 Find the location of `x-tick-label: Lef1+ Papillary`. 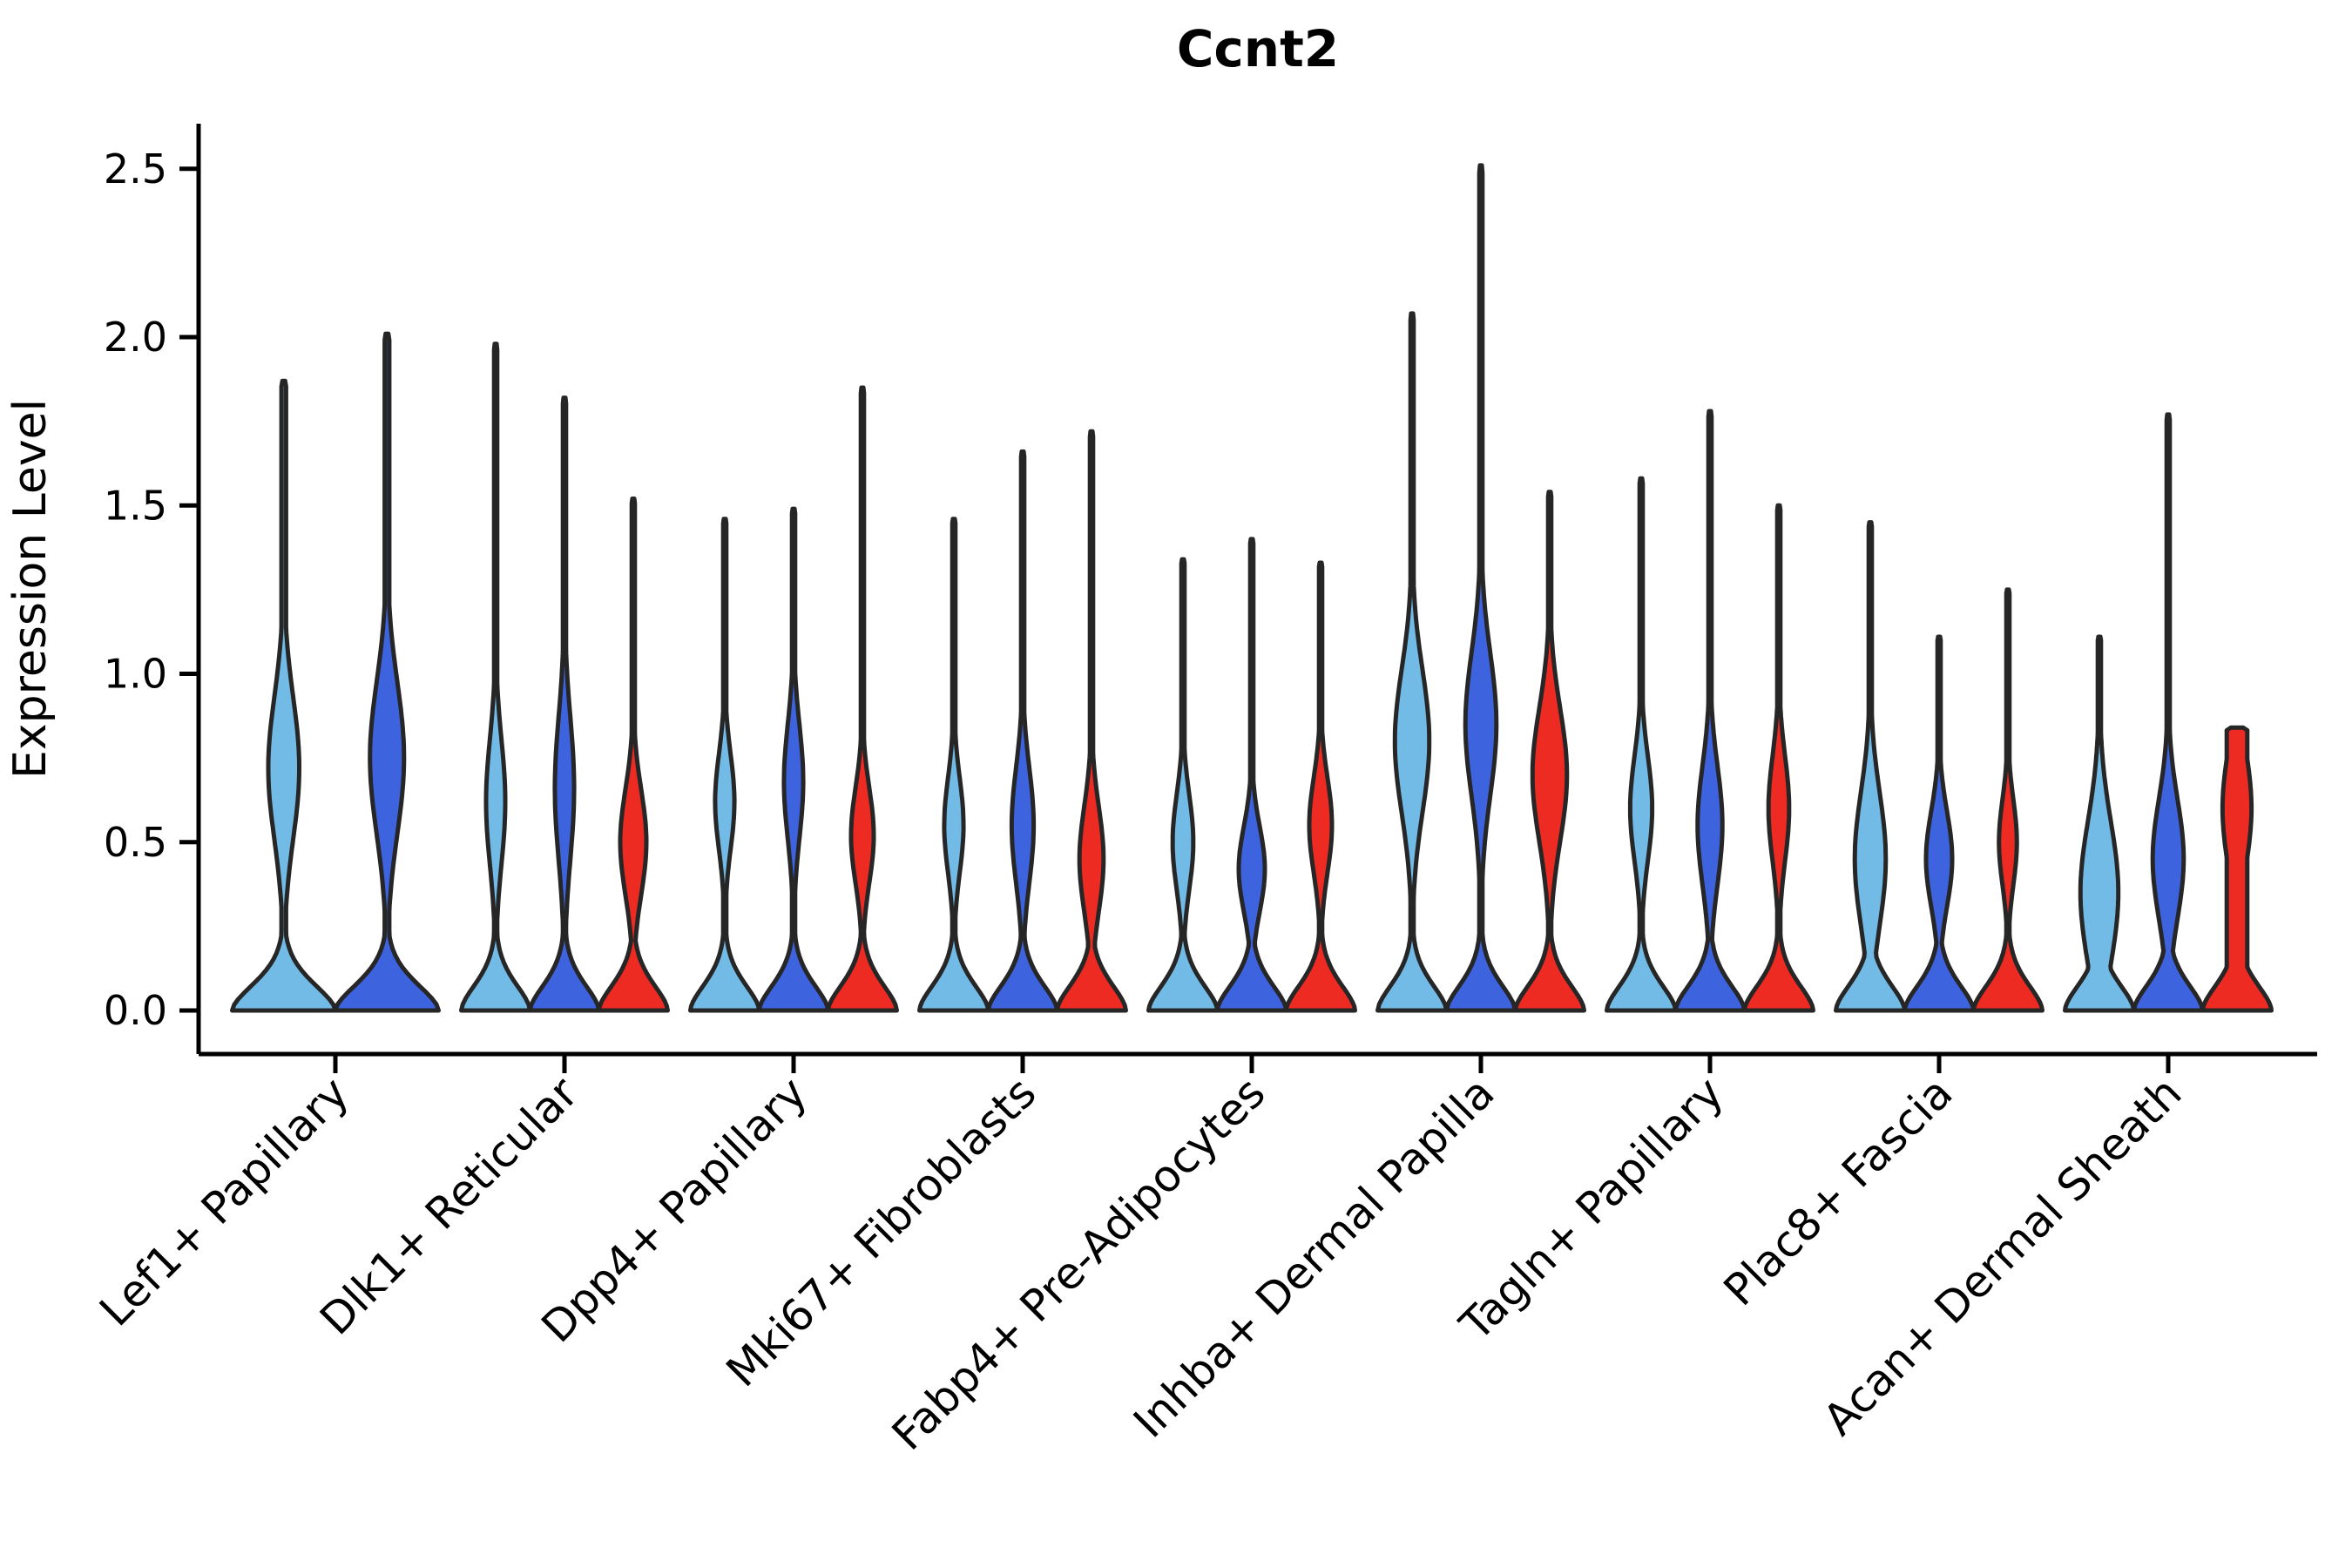

x-tick-label: Lef1+ Papillary is located at coordinates (224, 1201).